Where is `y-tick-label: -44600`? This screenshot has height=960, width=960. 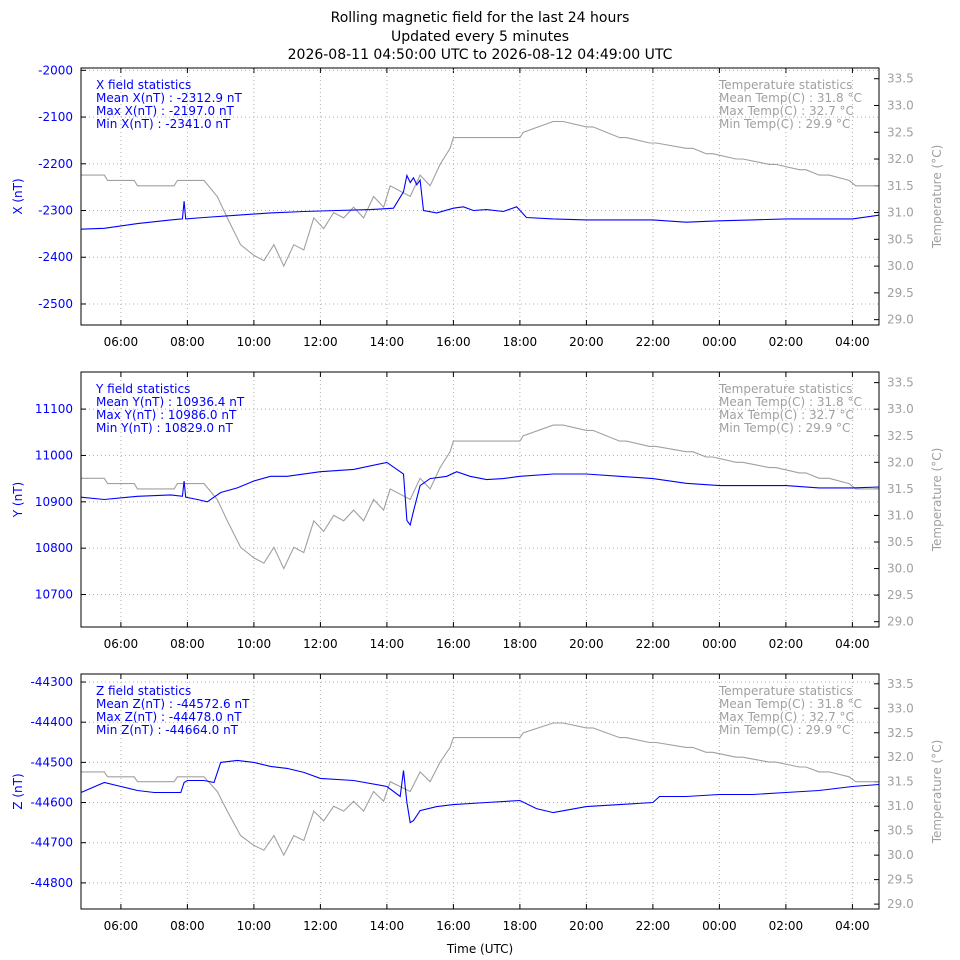
y-tick-label: -44600 is located at coordinates (51, 803).